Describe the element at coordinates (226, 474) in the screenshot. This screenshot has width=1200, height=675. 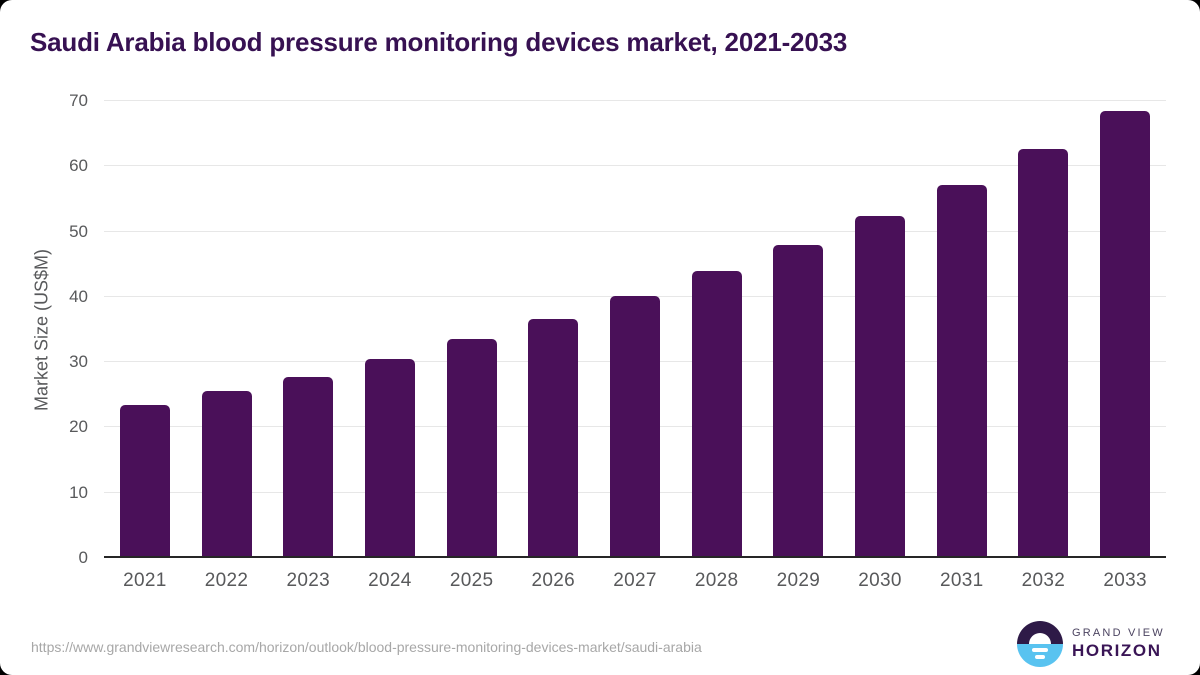
I see `bar-2022` at that location.